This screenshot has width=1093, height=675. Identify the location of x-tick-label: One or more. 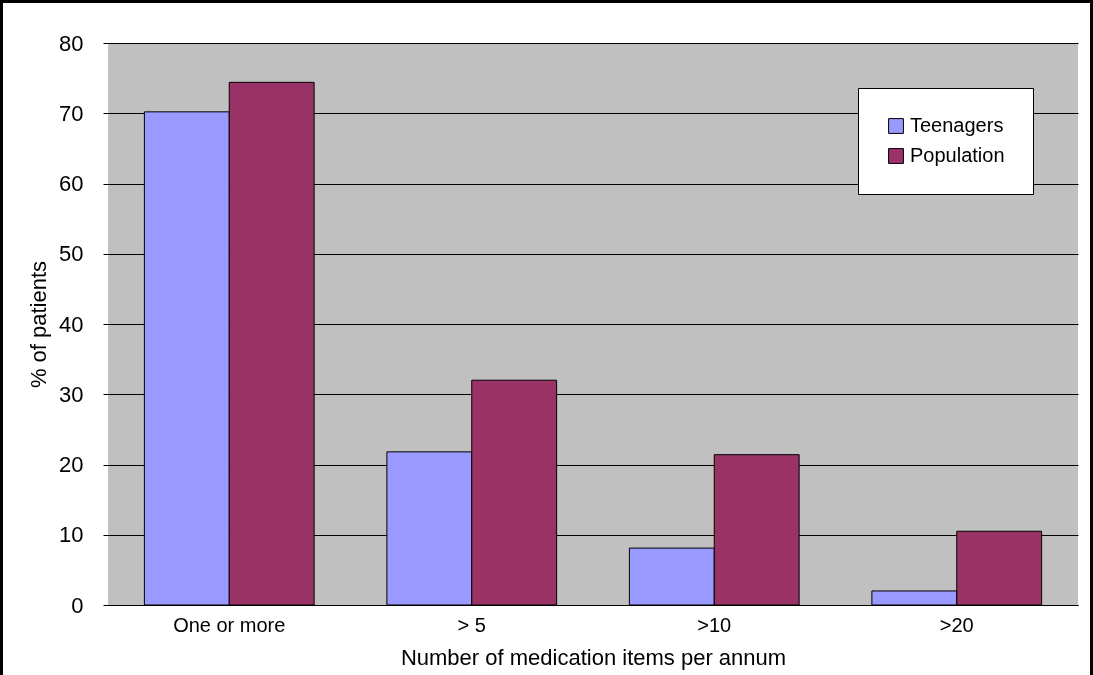
(229, 624).